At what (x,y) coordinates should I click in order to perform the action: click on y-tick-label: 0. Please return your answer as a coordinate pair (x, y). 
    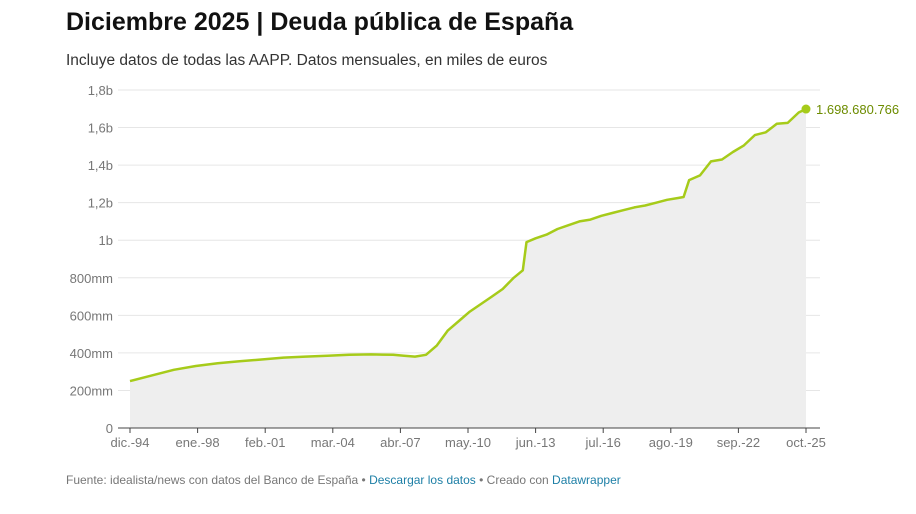
    Looking at the image, I should click on (109, 428).